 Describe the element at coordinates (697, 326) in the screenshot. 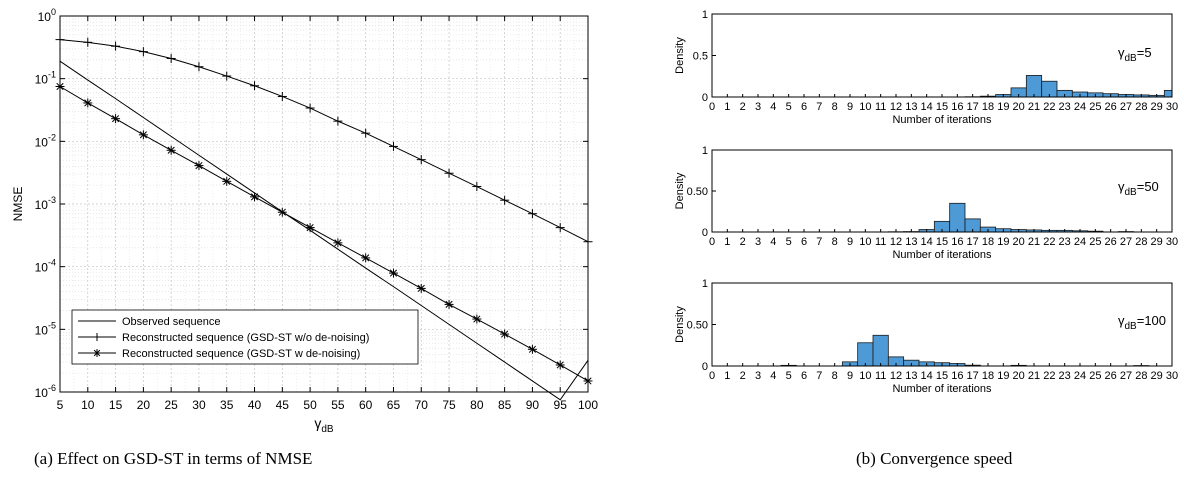

I see `y-tick-label: 0.50` at that location.